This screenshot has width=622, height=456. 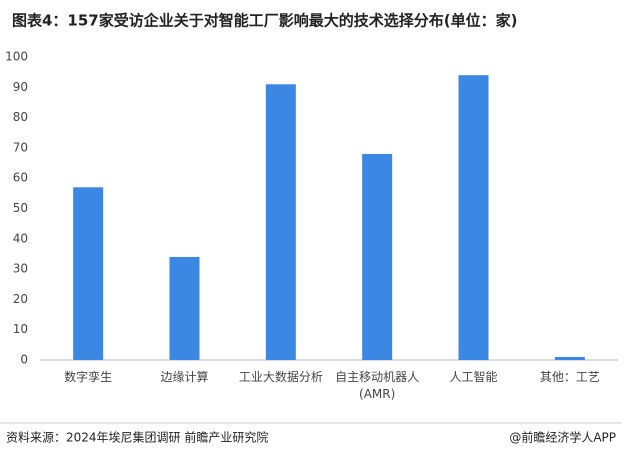 What do you see at coordinates (20, 329) in the screenshot?
I see `y-tick-label: 10` at bounding box center [20, 329].